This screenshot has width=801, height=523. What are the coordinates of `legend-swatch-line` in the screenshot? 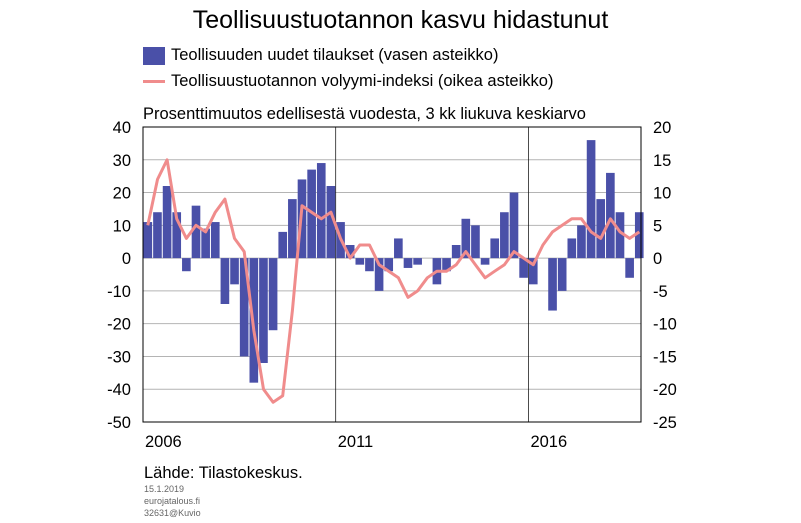 It's located at (154, 81).